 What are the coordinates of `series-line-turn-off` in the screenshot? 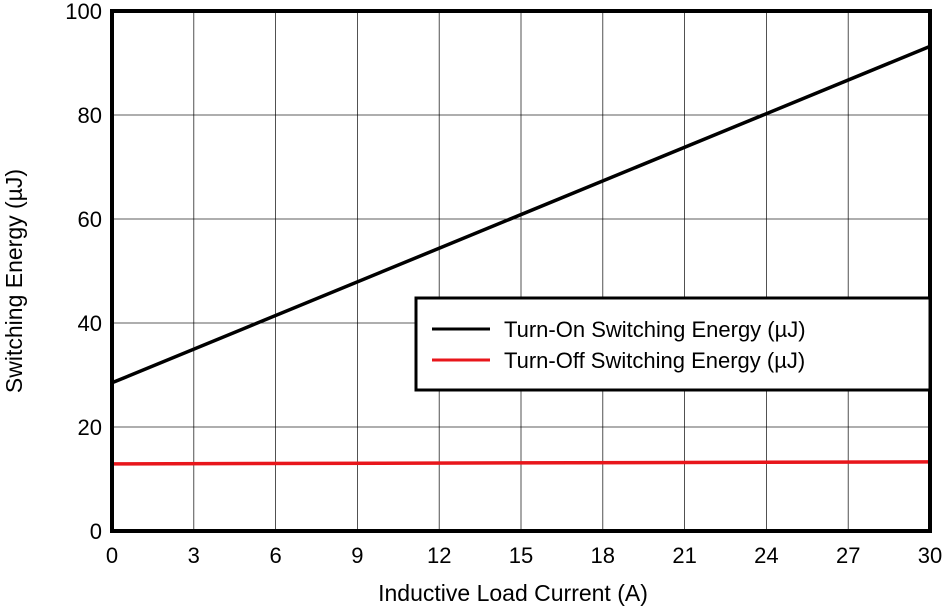 It's located at (521, 463).